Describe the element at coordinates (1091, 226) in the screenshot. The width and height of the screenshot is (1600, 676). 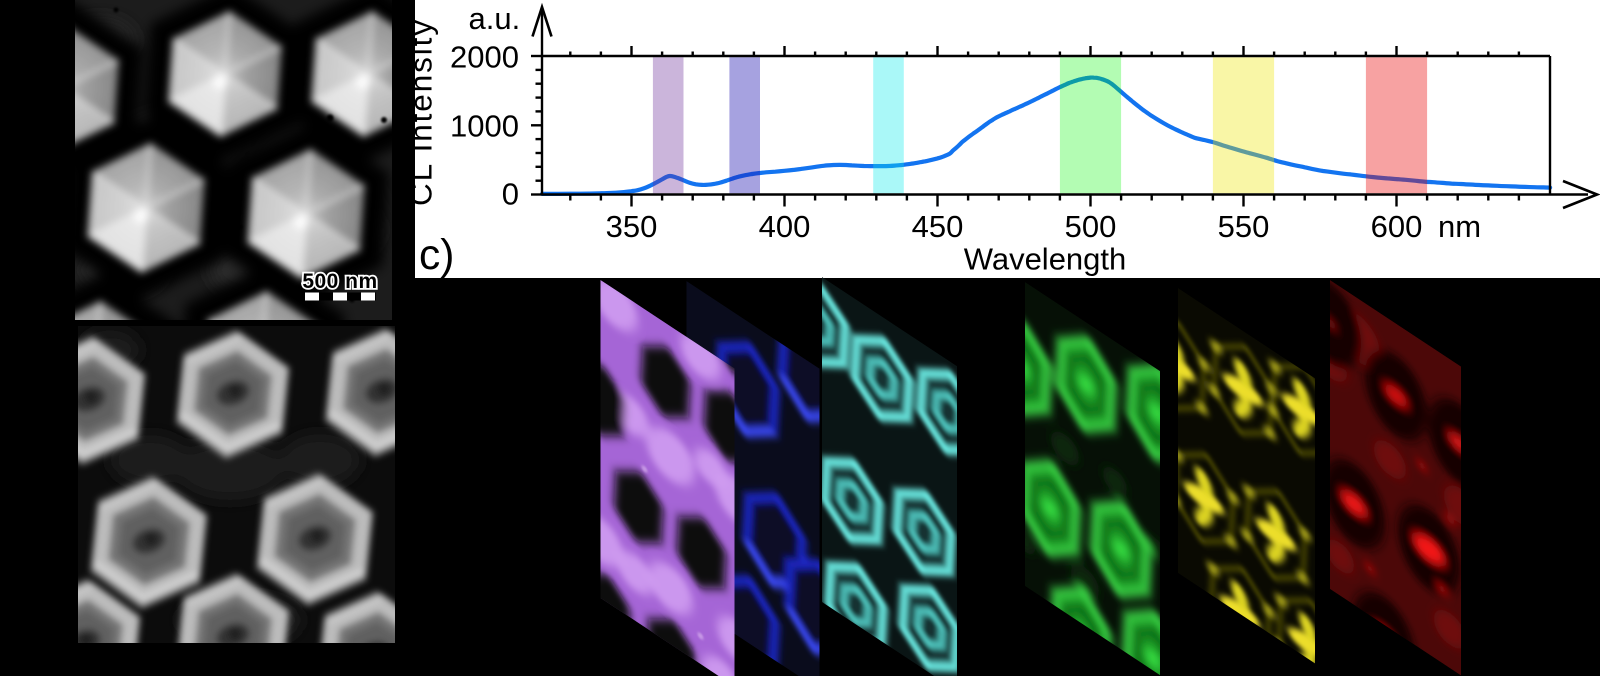
I see `svg-text: 500` at that location.